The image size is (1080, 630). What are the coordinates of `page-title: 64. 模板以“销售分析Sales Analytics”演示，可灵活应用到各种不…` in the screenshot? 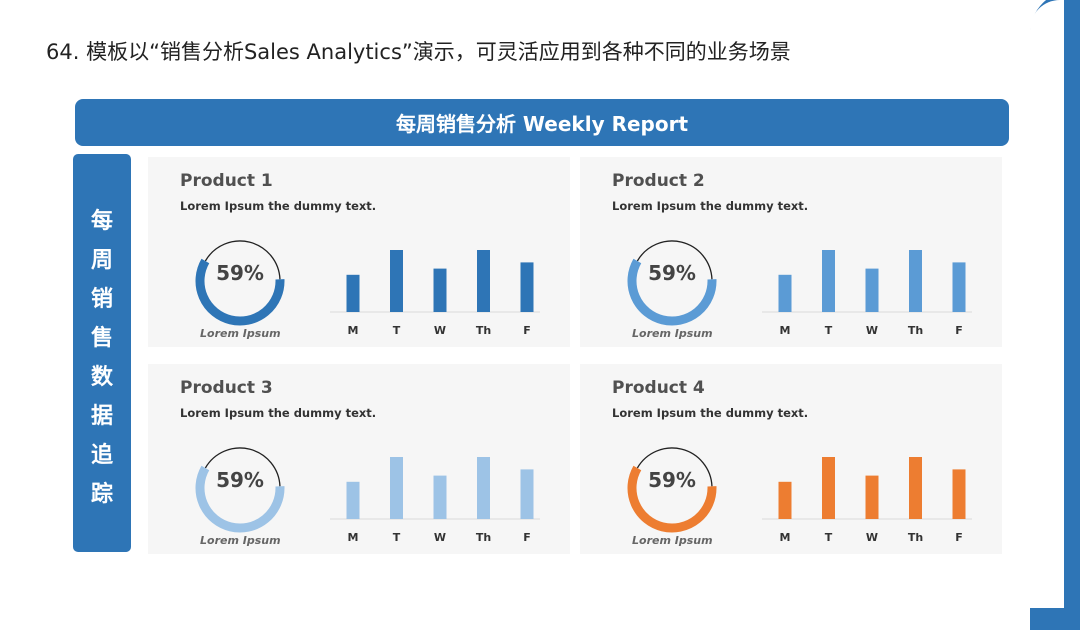 It's located at (418, 52).